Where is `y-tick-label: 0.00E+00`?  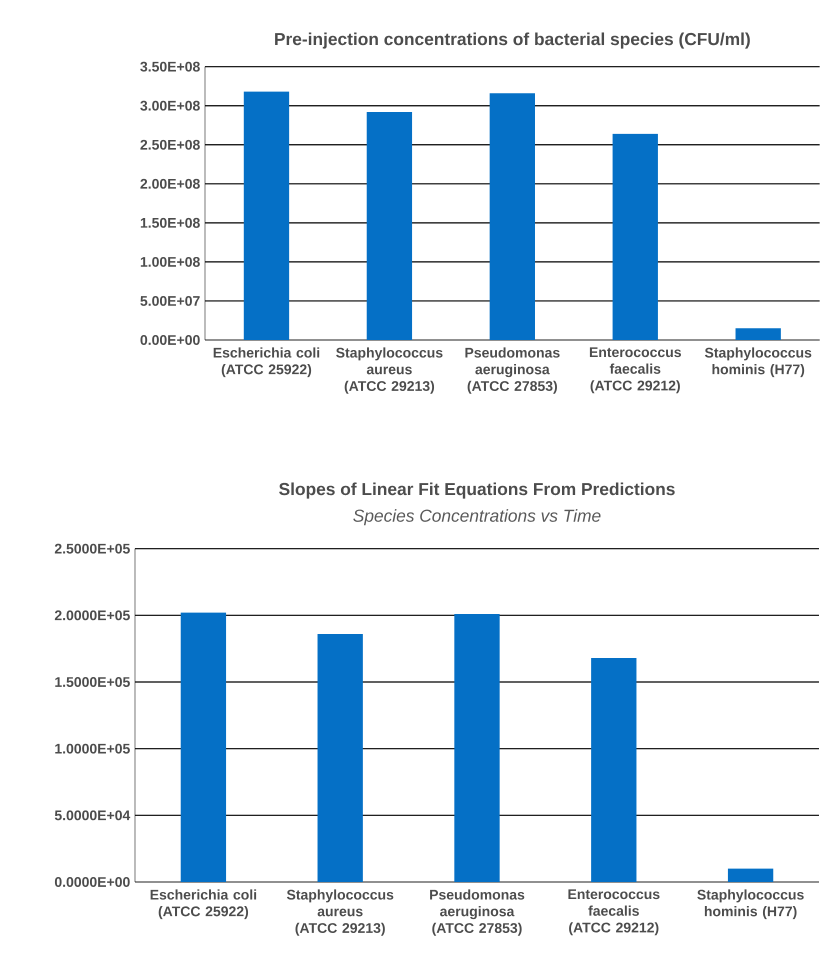
y-tick-label: 0.00E+00 is located at coordinates (170, 340).